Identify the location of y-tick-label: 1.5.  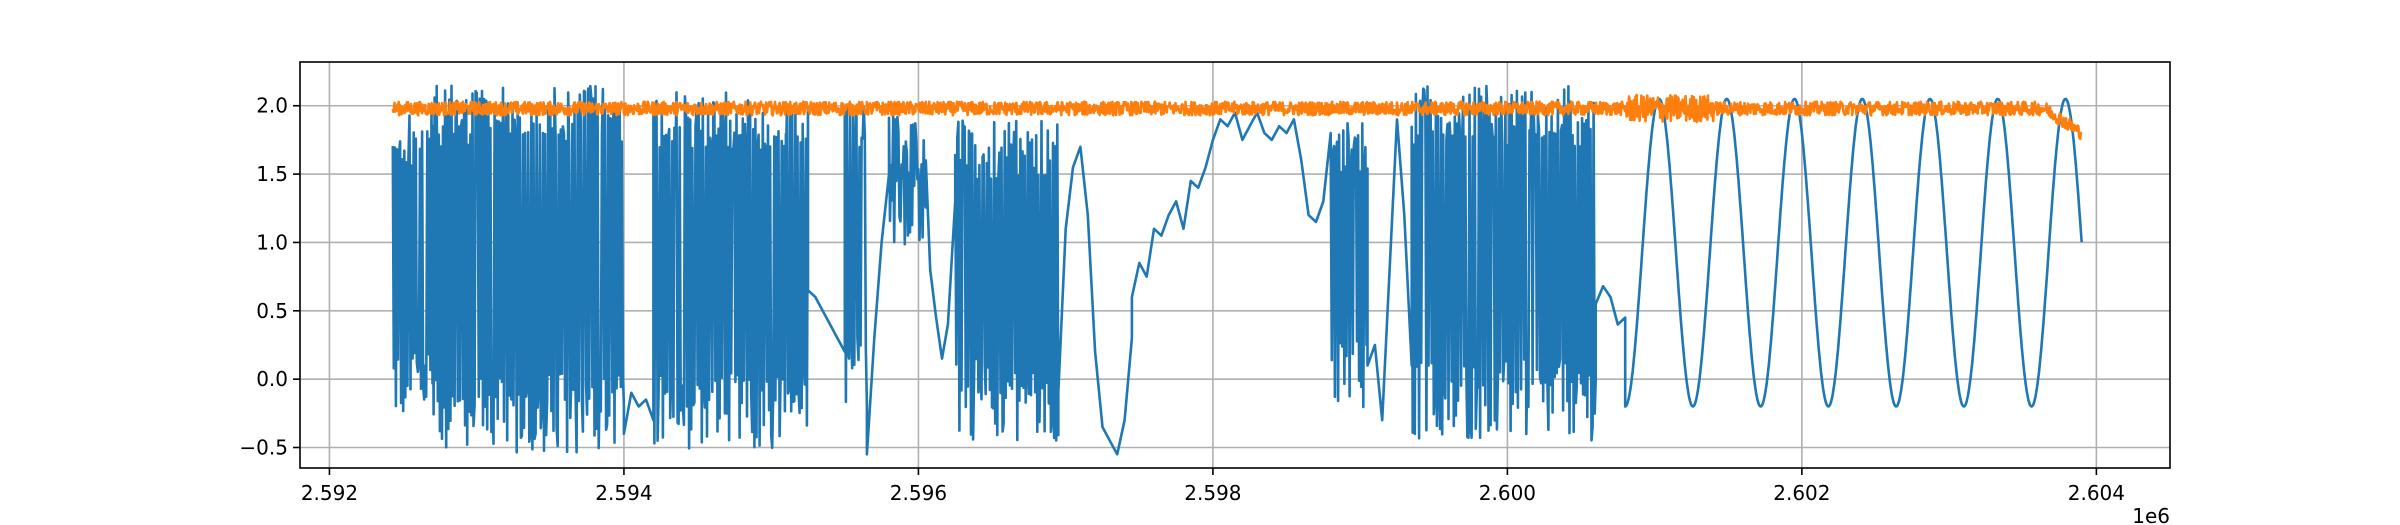
(272, 174).